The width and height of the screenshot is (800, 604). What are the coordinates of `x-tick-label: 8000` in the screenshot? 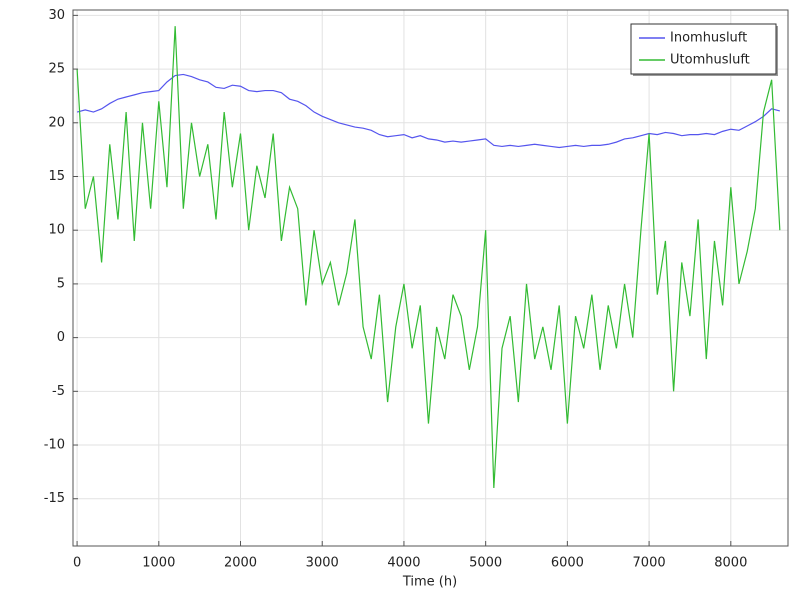 It's located at (730, 563).